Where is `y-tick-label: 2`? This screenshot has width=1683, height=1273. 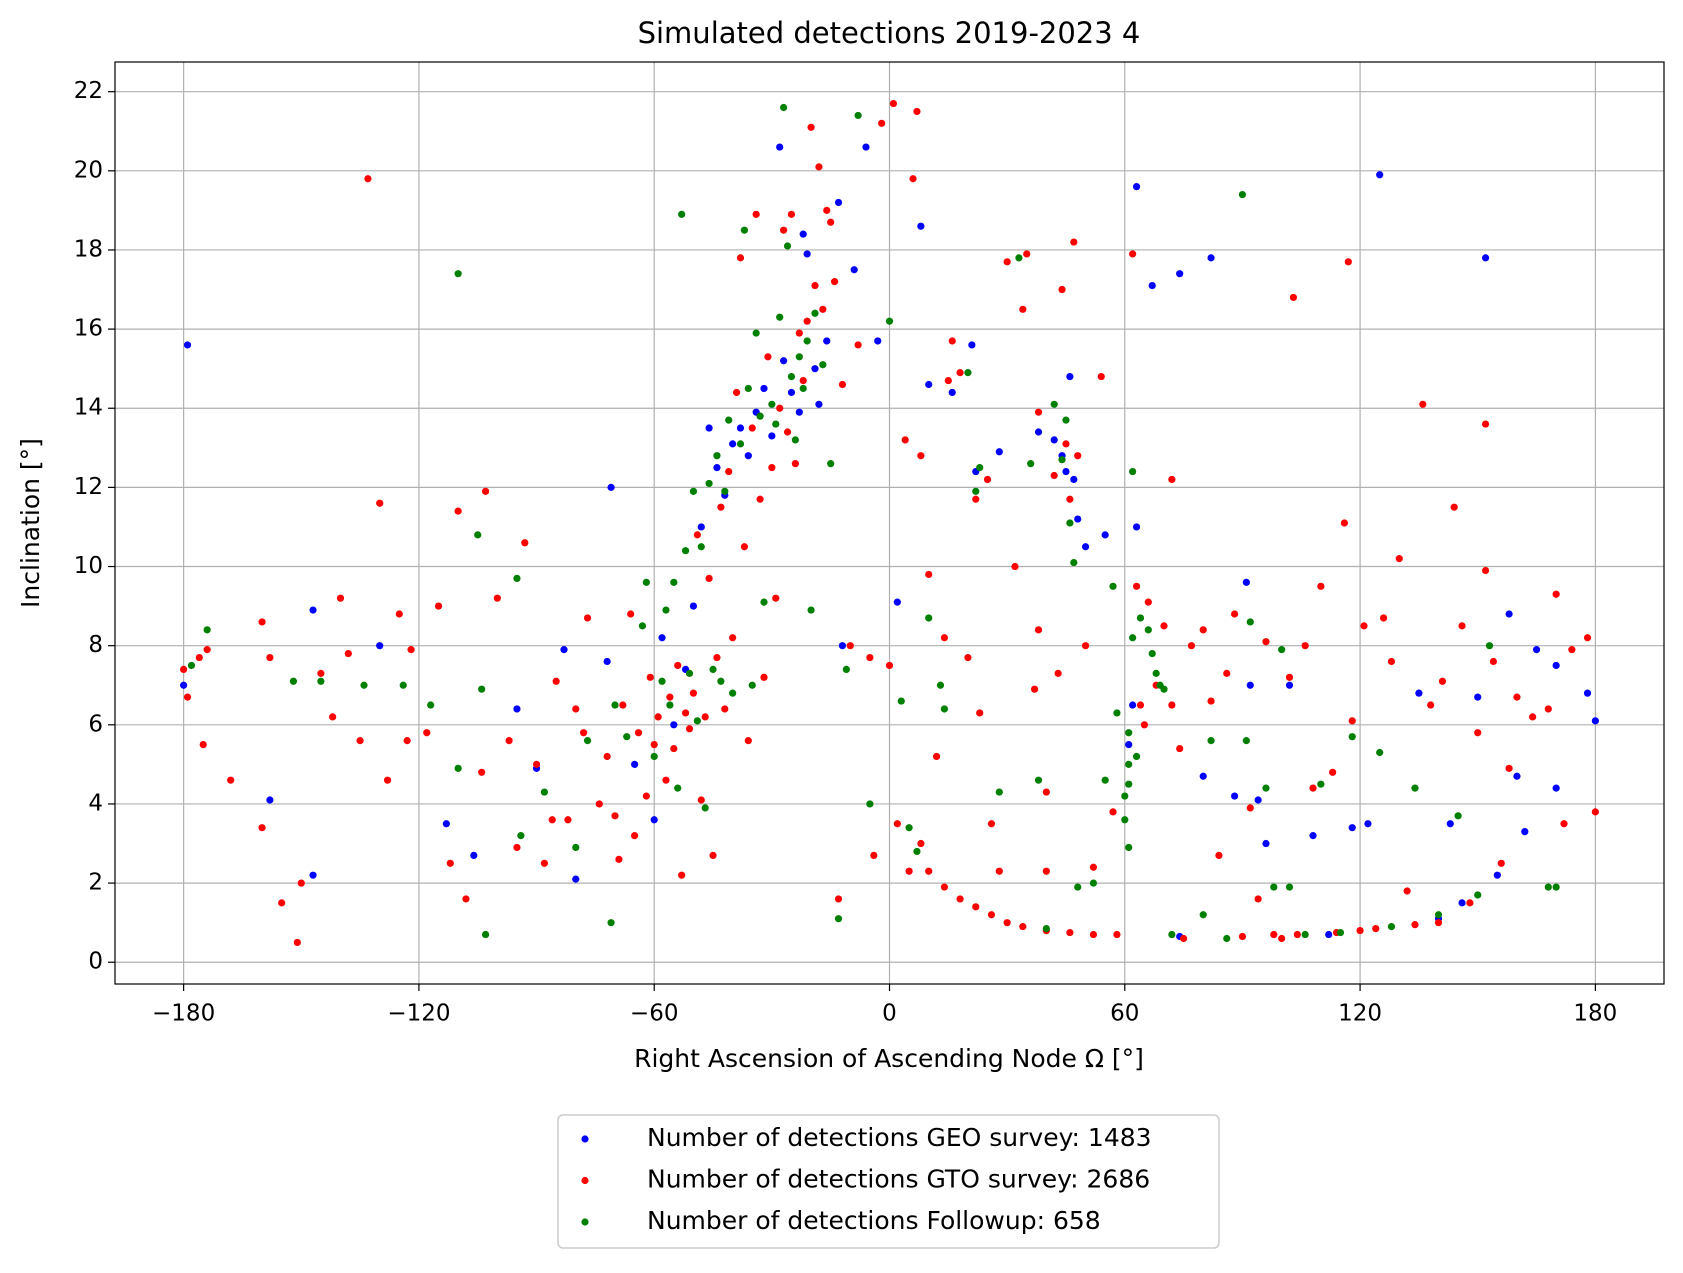 y-tick-label: 2 is located at coordinates (95, 883).